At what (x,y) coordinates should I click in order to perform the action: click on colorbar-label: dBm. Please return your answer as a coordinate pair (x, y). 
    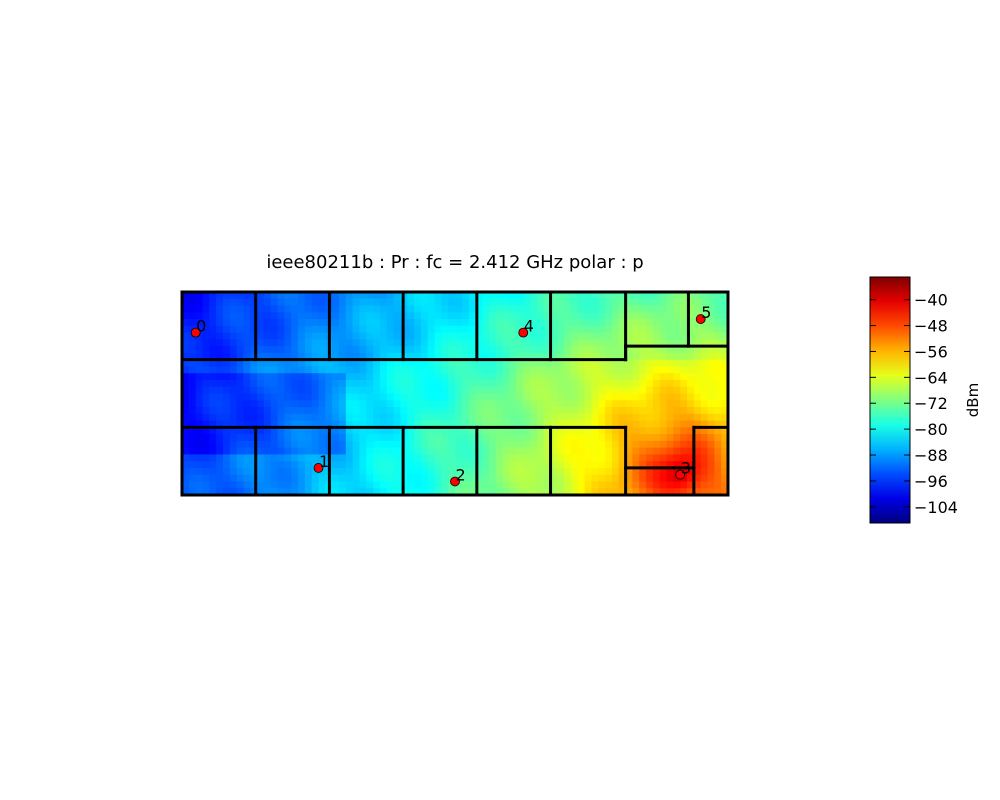
    Looking at the image, I should click on (973, 400).